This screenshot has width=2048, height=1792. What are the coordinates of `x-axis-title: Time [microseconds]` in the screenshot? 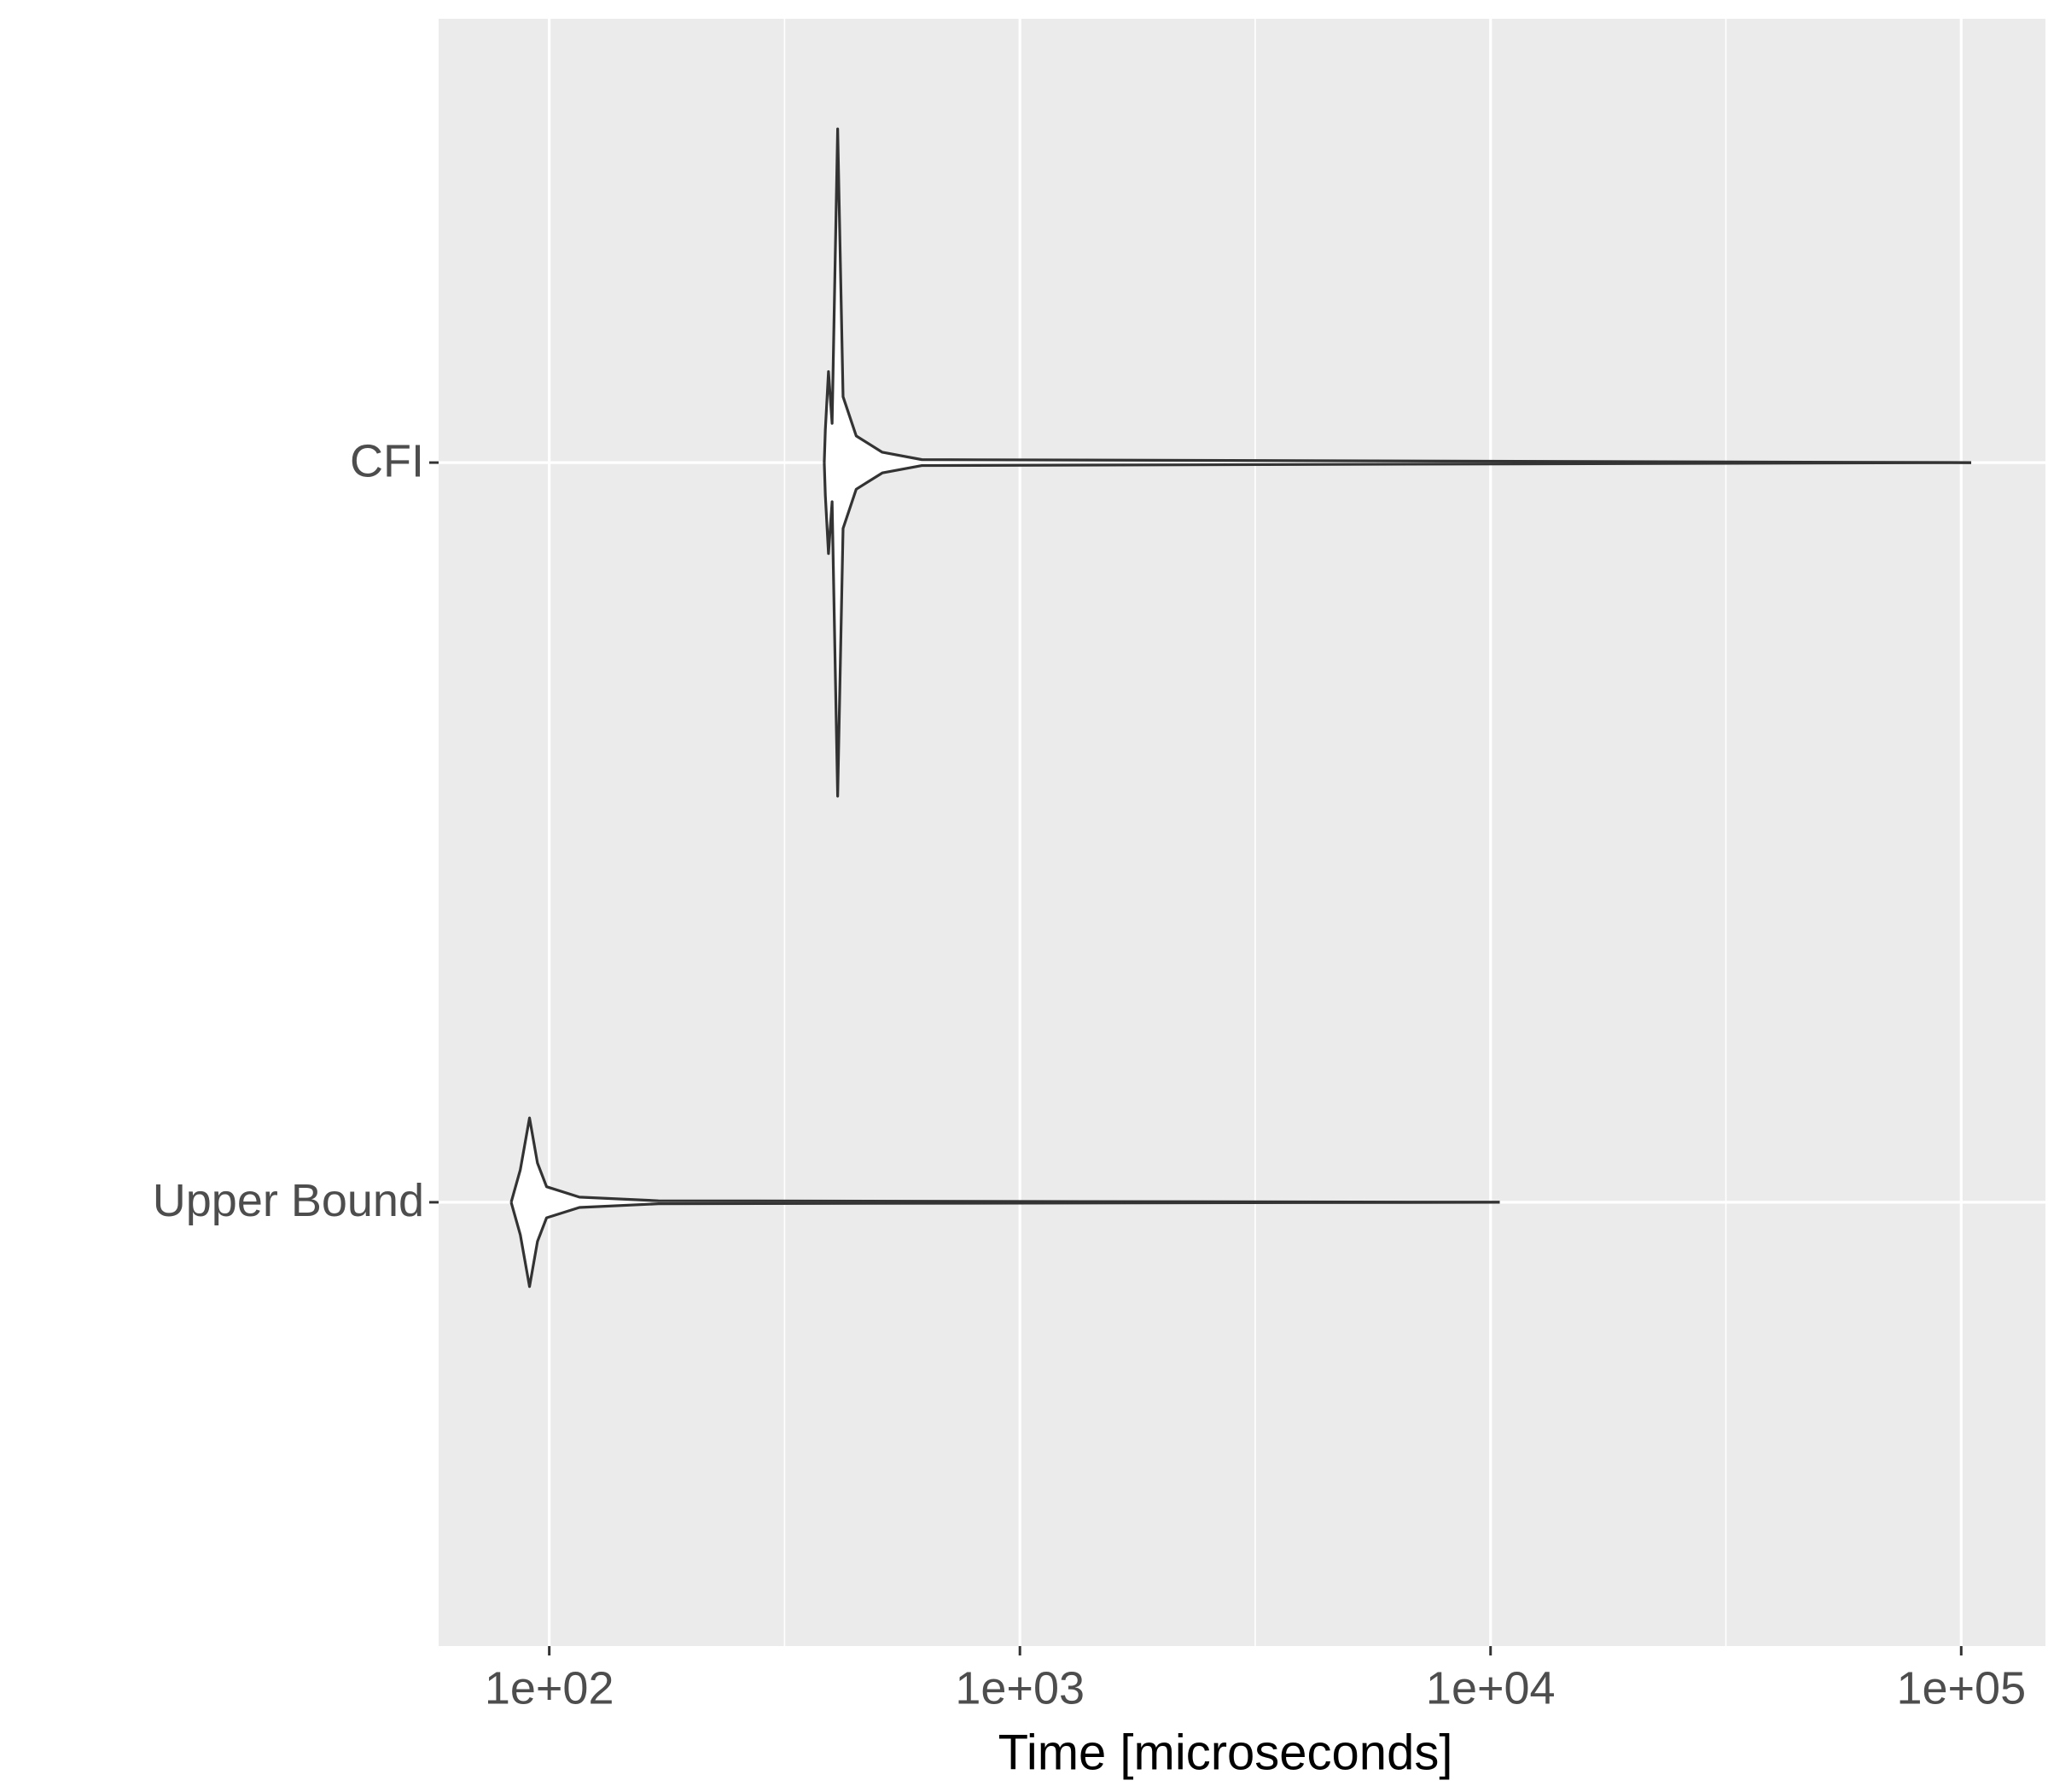 It's located at (1225, 1752).